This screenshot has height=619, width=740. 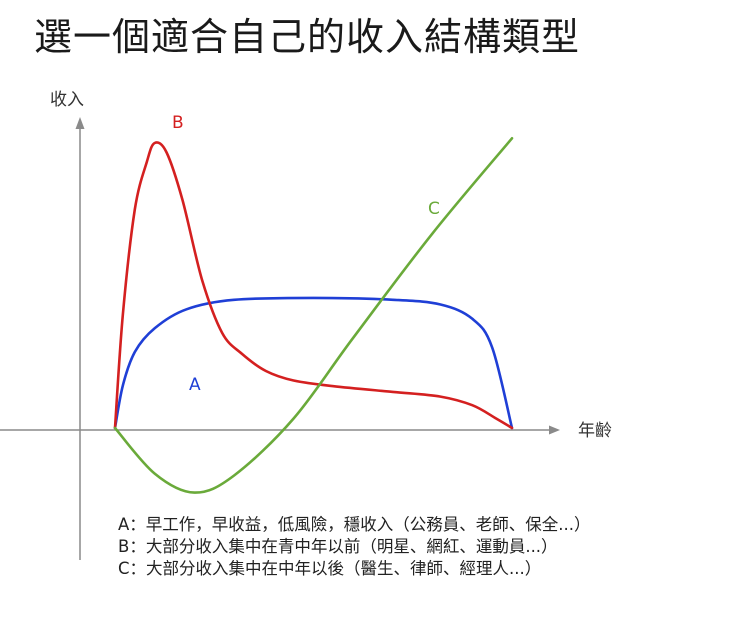 What do you see at coordinates (554, 430) in the screenshot?
I see `x-axis-arrow-icon` at bounding box center [554, 430].